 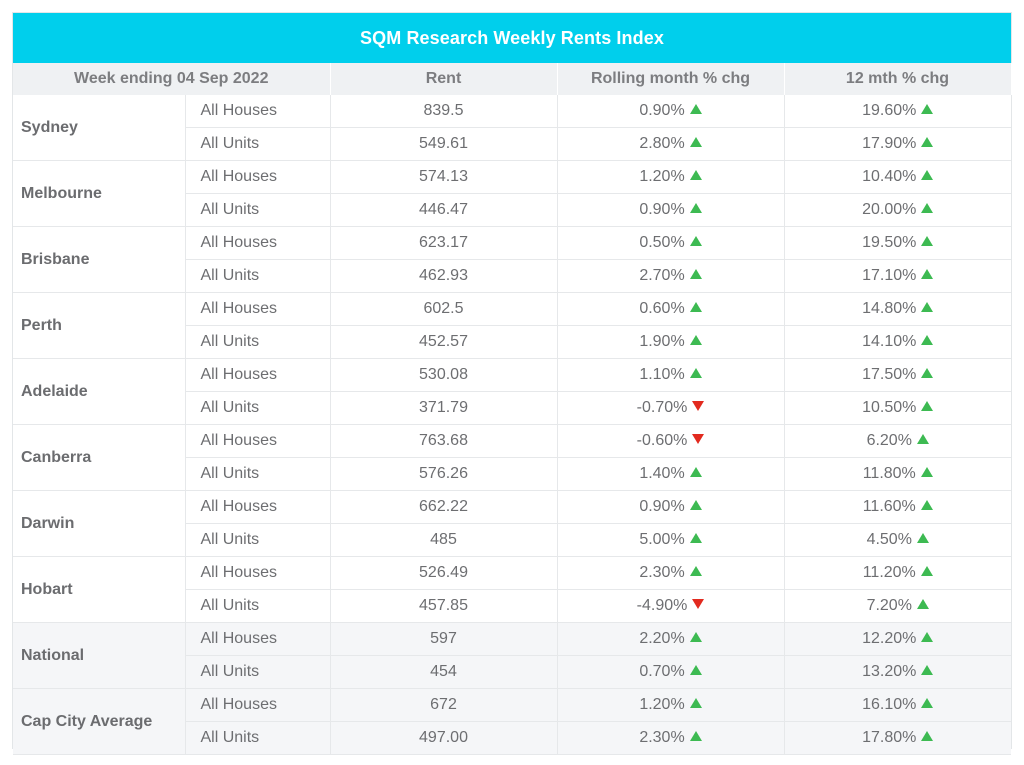 I want to click on rent-value: 454, so click(x=444, y=672).